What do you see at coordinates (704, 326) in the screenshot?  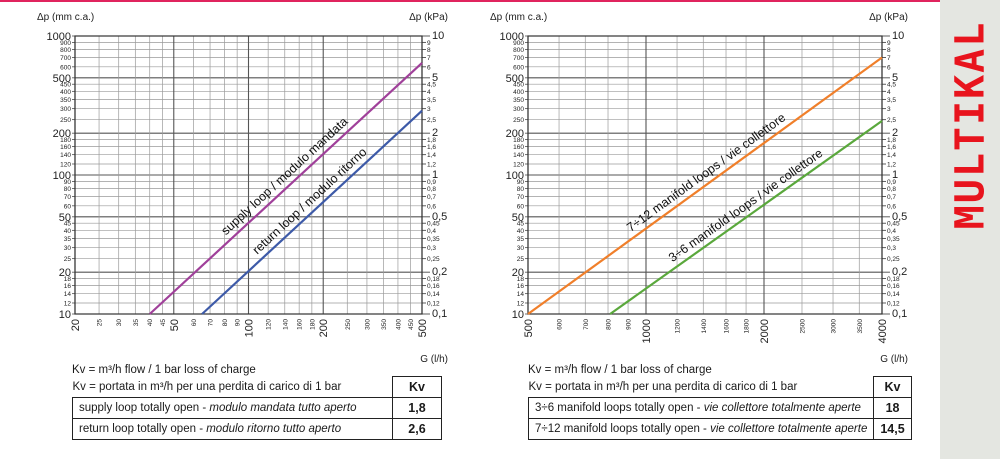 I see `x-tick-label: 1400` at bounding box center [704, 326].